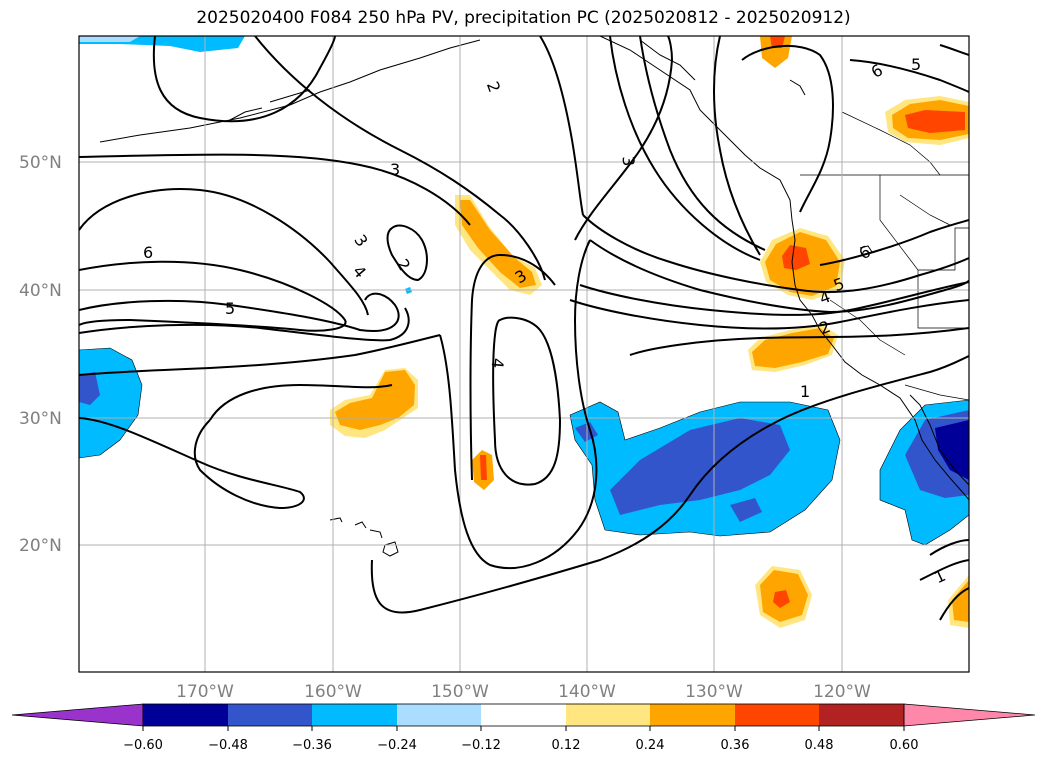 The image size is (1047, 765). Describe the element at coordinates (629, 161) in the screenshot. I see `pv-label-3-c: 3` at that location.